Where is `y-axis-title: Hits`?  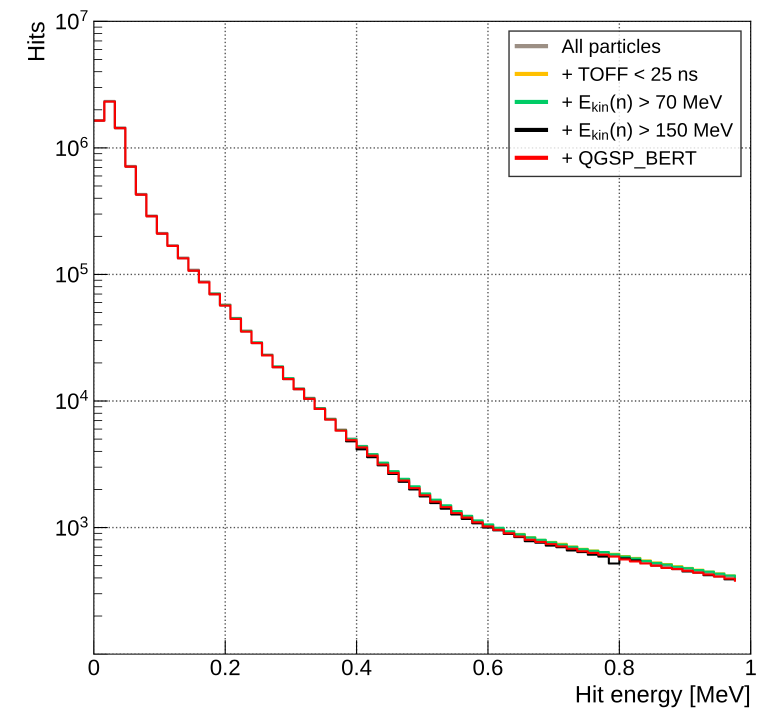 y-axis-title: Hits is located at coordinates (36, 41).